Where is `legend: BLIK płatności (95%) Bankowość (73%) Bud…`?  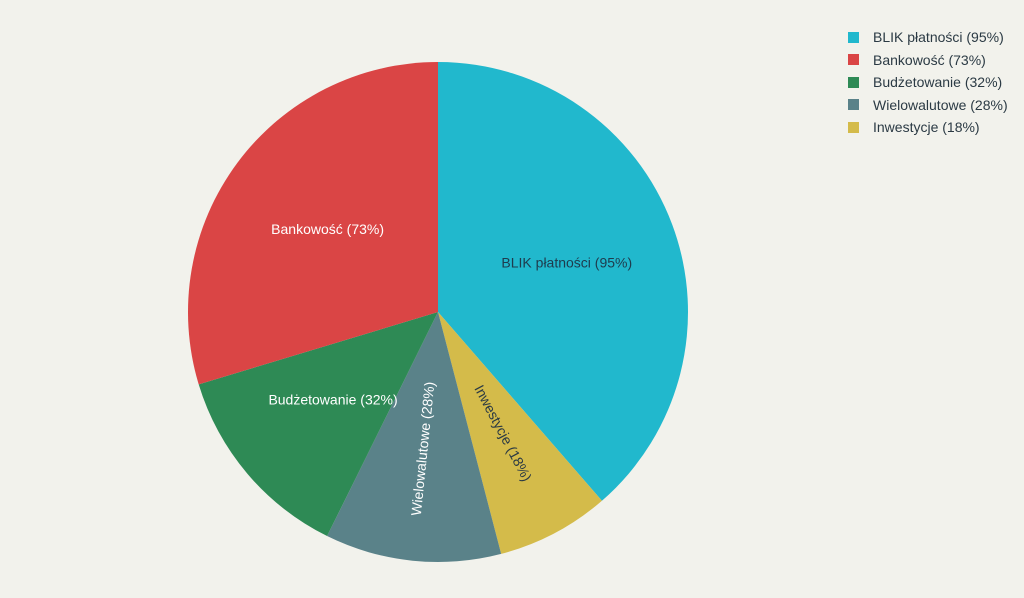
legend: BLIK płatności (95%) Bankowość (73%) Bud… is located at coordinates (928, 82).